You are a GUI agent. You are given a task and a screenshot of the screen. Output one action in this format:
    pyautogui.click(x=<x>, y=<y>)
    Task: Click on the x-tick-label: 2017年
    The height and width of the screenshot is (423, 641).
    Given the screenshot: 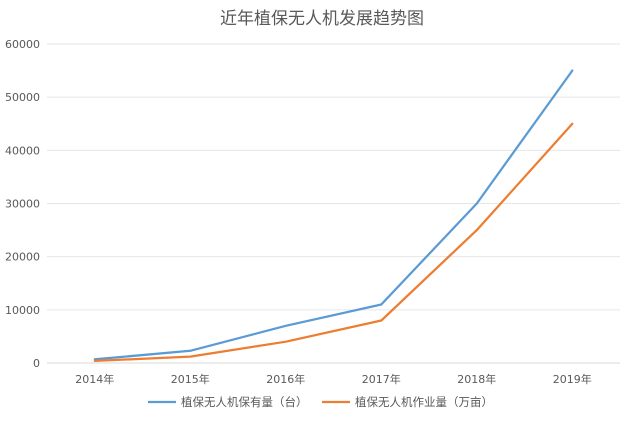 What is the action you would take?
    pyautogui.click(x=381, y=379)
    